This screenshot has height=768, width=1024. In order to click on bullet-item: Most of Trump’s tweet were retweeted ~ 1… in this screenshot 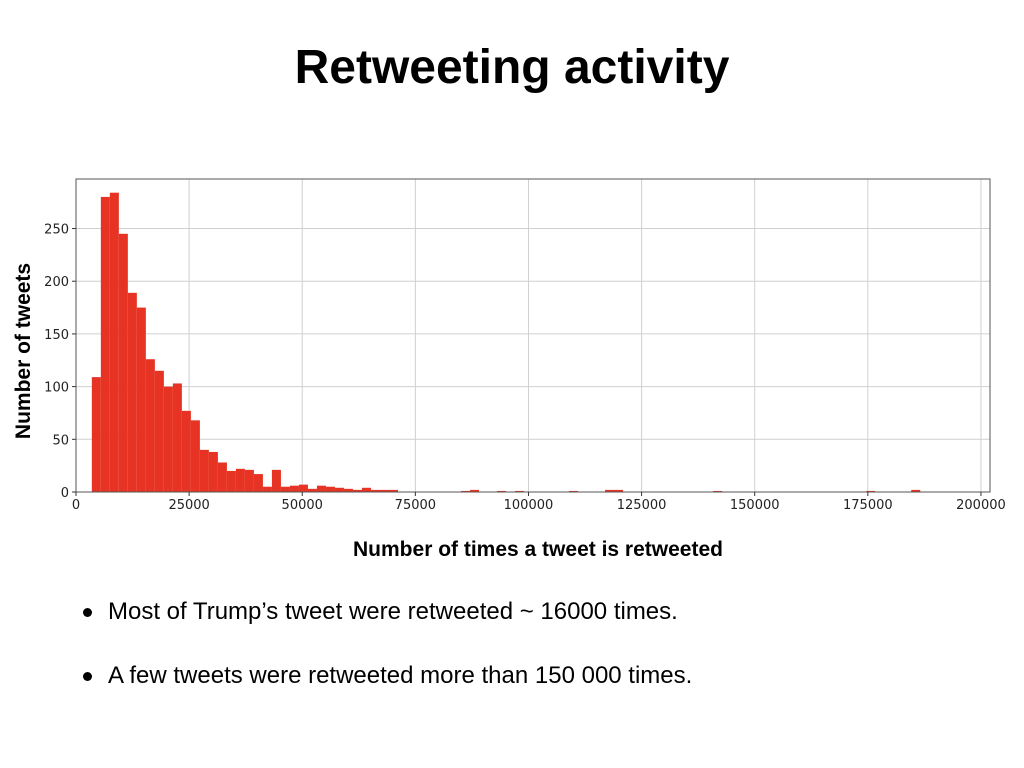, I will do `click(385, 624)`.